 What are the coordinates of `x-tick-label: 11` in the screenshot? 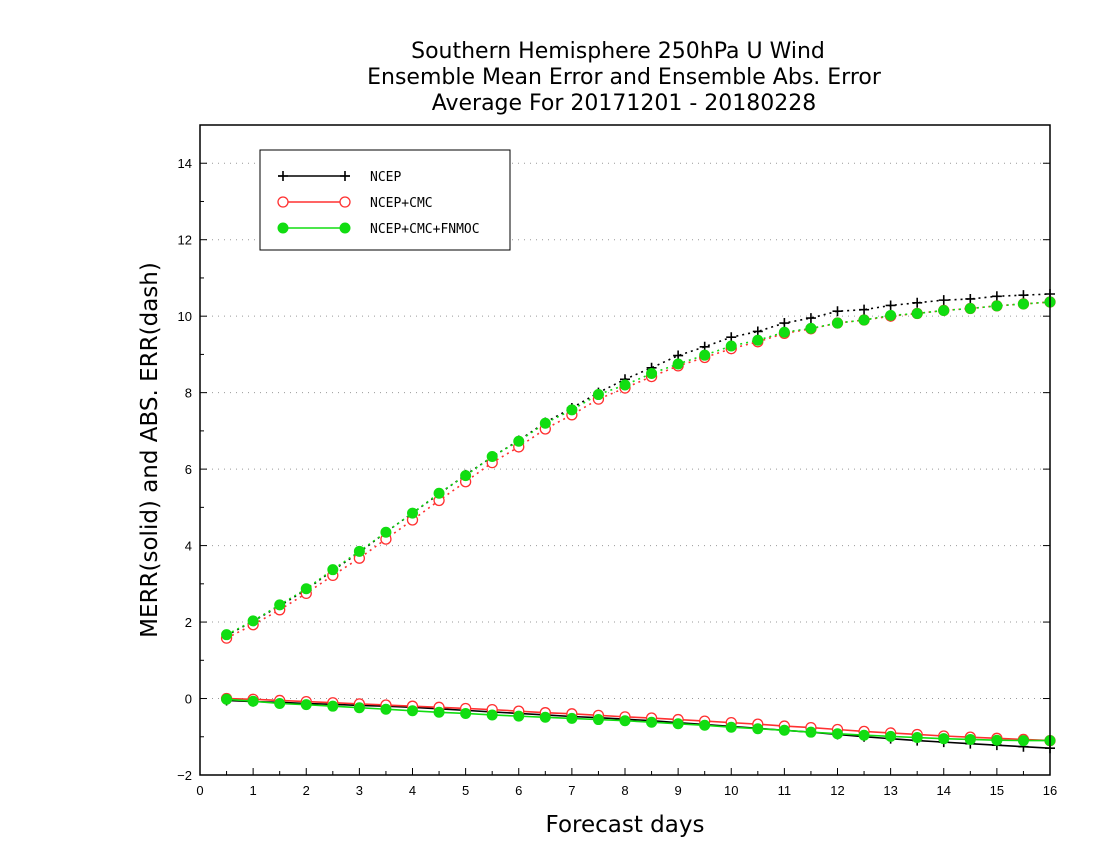 It's located at (785, 790).